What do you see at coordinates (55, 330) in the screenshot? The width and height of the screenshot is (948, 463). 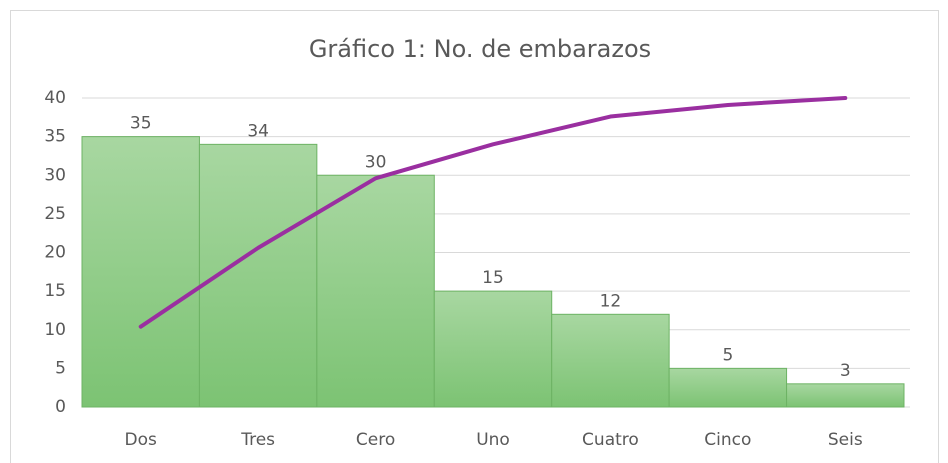 I see `y-tick-label: 10` at bounding box center [55, 330].